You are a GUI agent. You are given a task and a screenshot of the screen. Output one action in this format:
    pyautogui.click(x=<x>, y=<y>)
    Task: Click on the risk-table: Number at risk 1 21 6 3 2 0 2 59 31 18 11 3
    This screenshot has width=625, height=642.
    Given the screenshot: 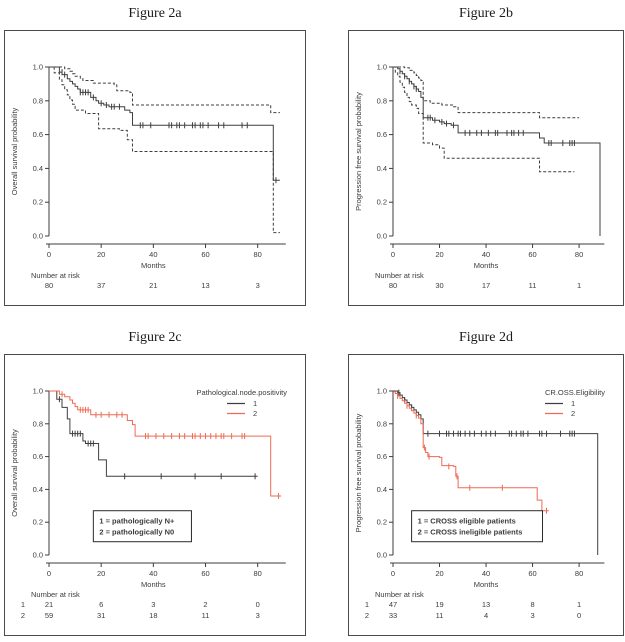 What is the action you would take?
    pyautogui.click(x=140, y=605)
    